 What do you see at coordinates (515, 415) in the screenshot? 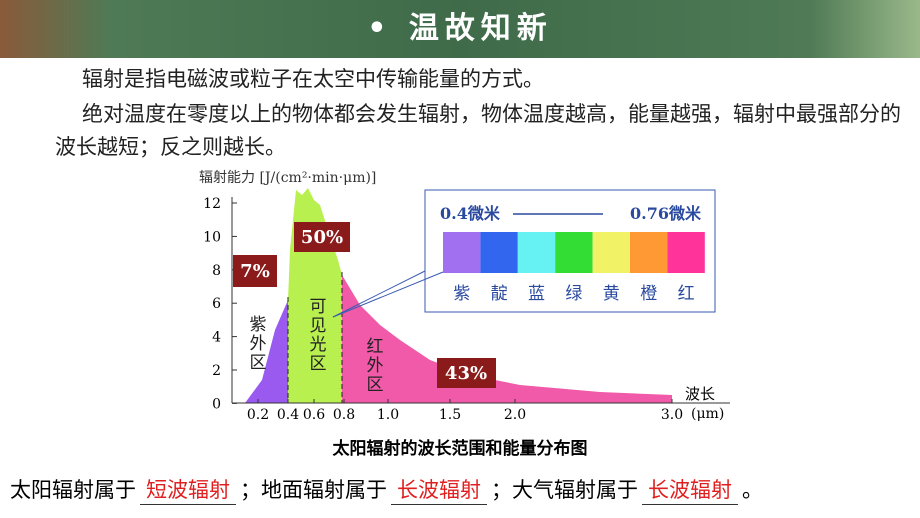
I see `x-tick-label: 2.0` at bounding box center [515, 415].